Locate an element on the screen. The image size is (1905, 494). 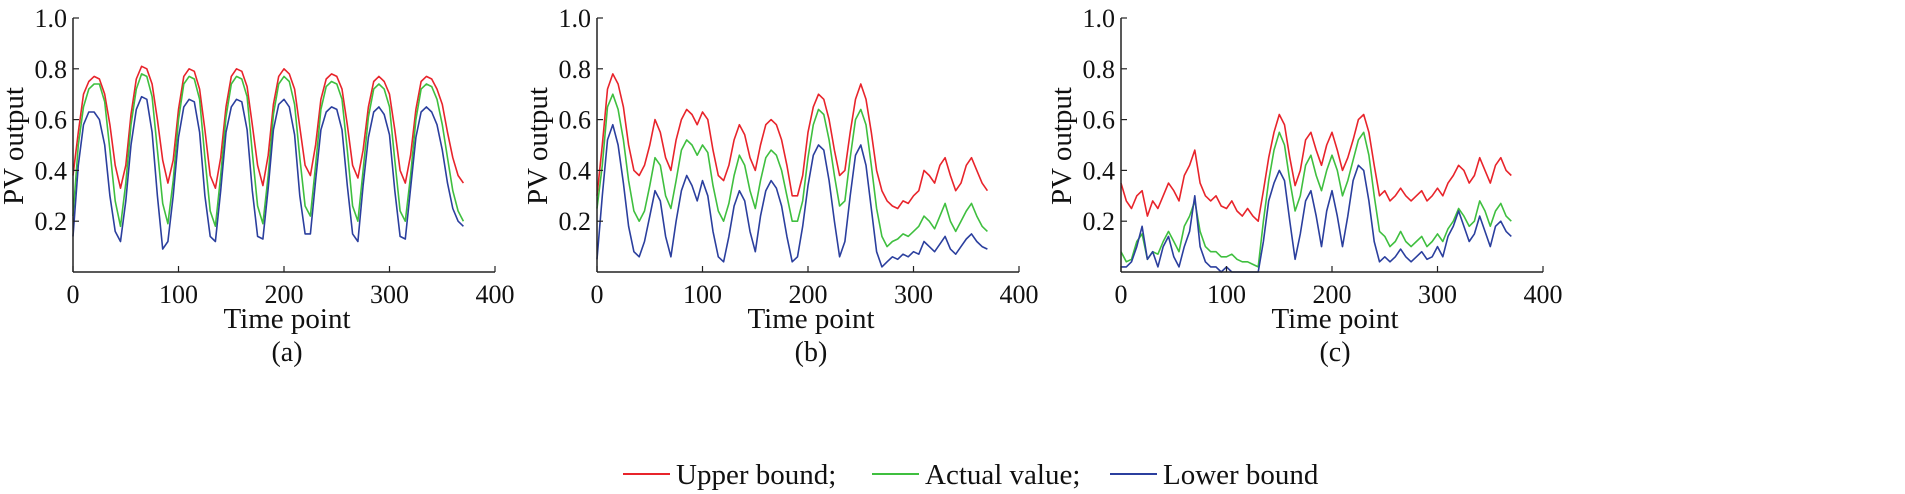
panel-label: (a) is located at coordinates (286, 352).